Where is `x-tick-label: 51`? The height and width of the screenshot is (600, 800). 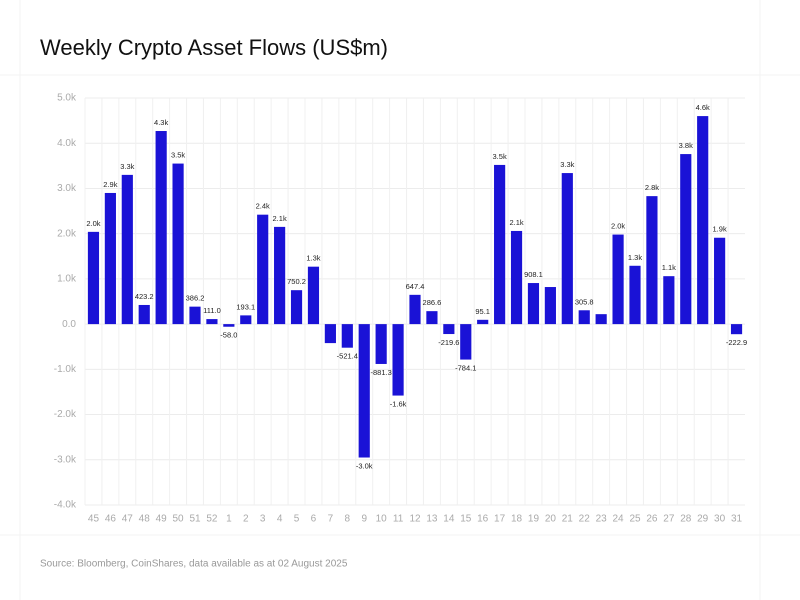 x-tick-label: 51 is located at coordinates (195, 519).